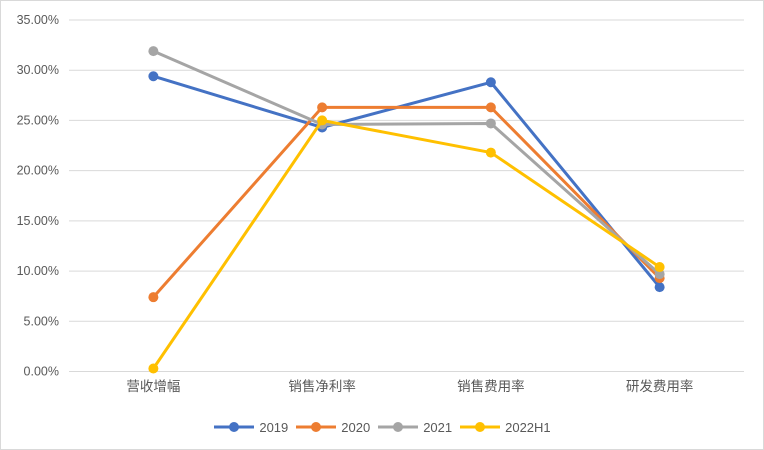 The height and width of the screenshot is (450, 764). Describe the element at coordinates (41, 372) in the screenshot. I see `y-tick-label: 0.00%` at that location.